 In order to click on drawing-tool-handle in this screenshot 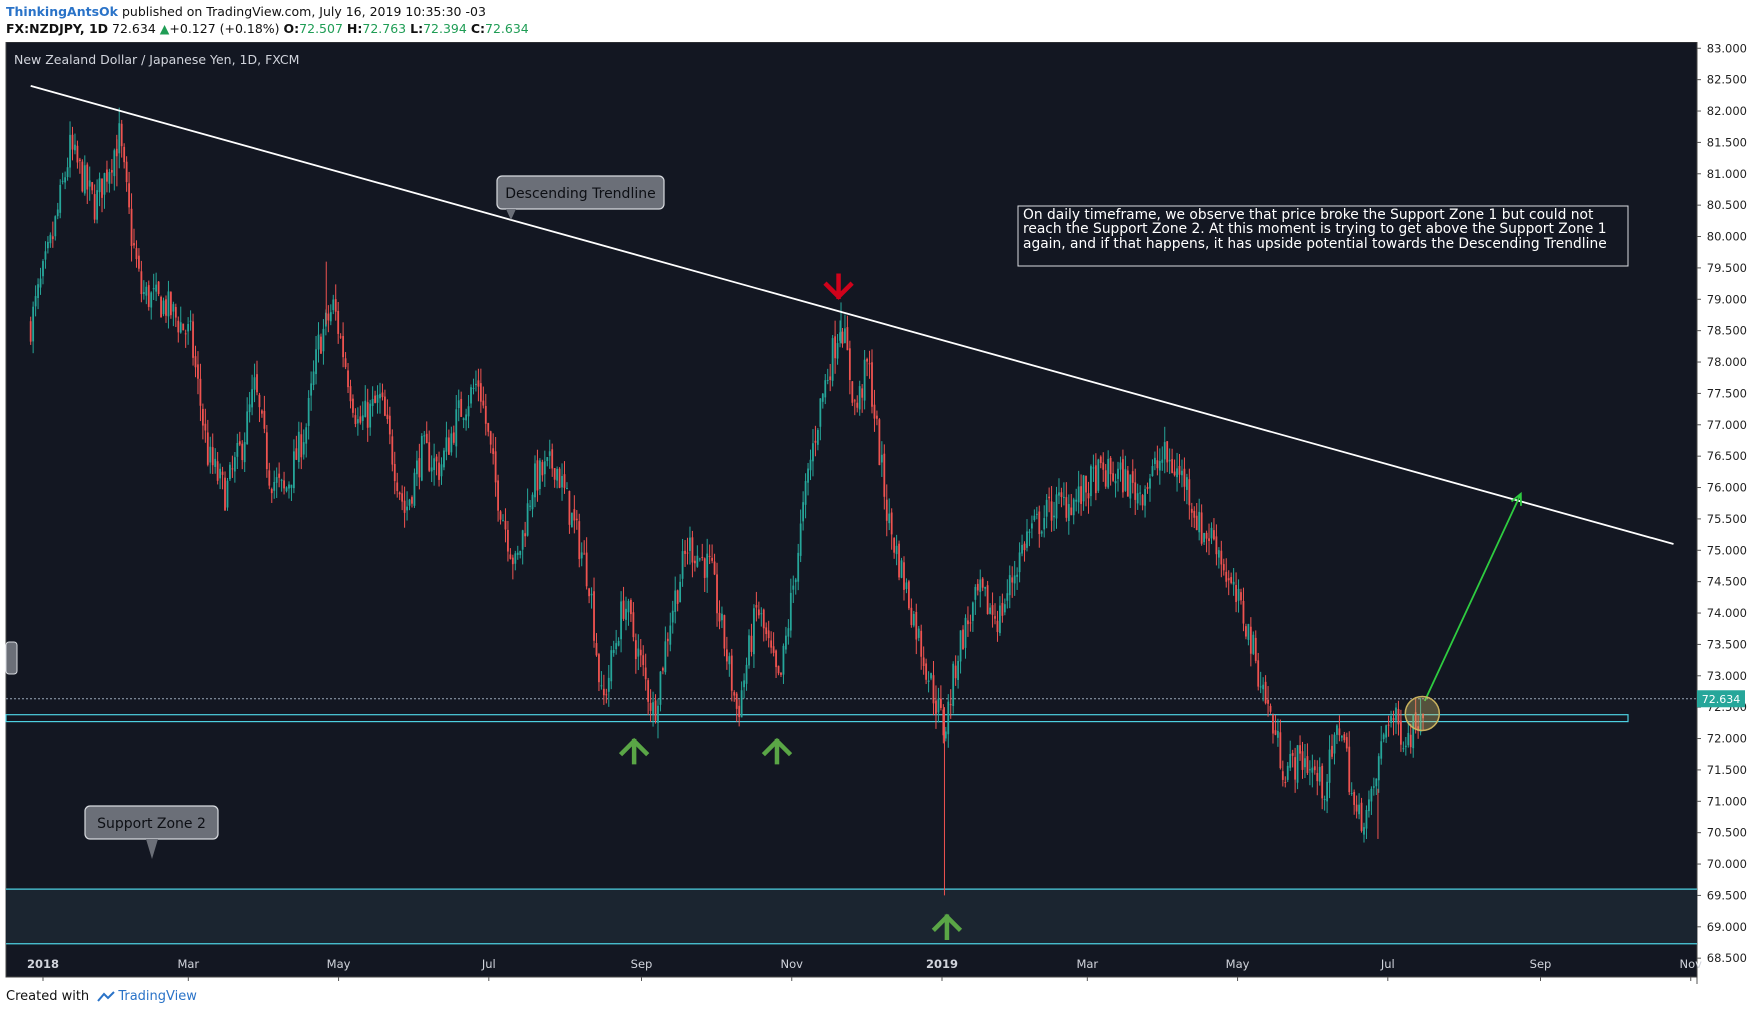, I will do `click(11, 658)`.